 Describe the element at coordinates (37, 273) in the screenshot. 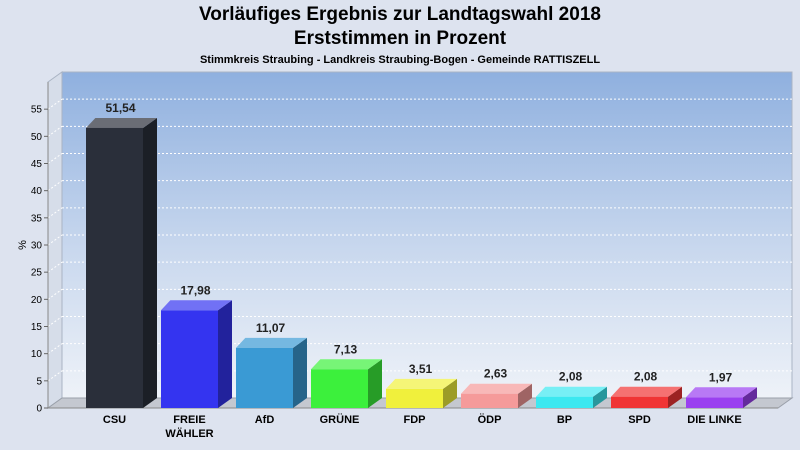

I see `y-tick-label: 25` at that location.